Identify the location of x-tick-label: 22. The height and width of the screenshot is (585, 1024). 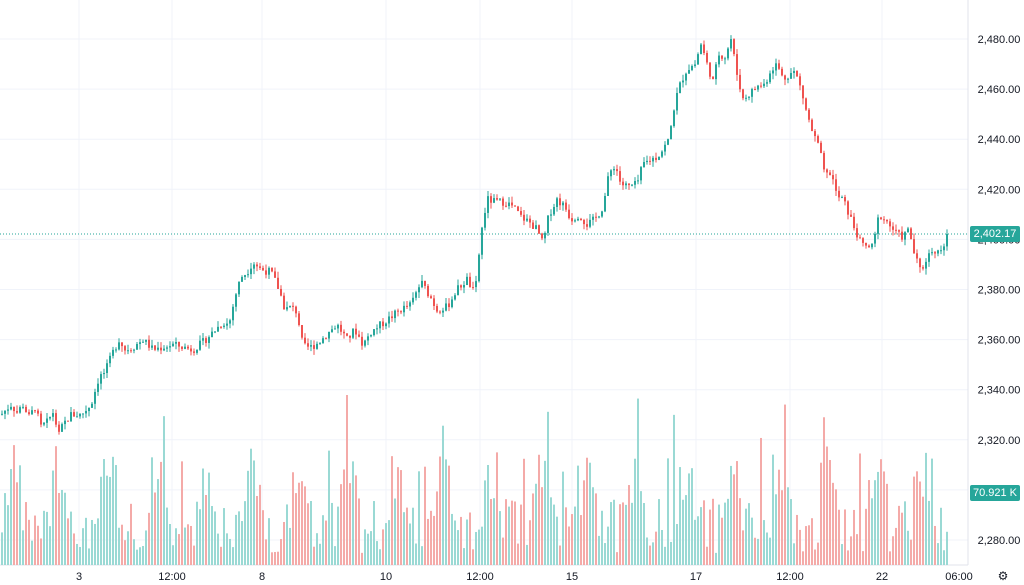
(882, 577).